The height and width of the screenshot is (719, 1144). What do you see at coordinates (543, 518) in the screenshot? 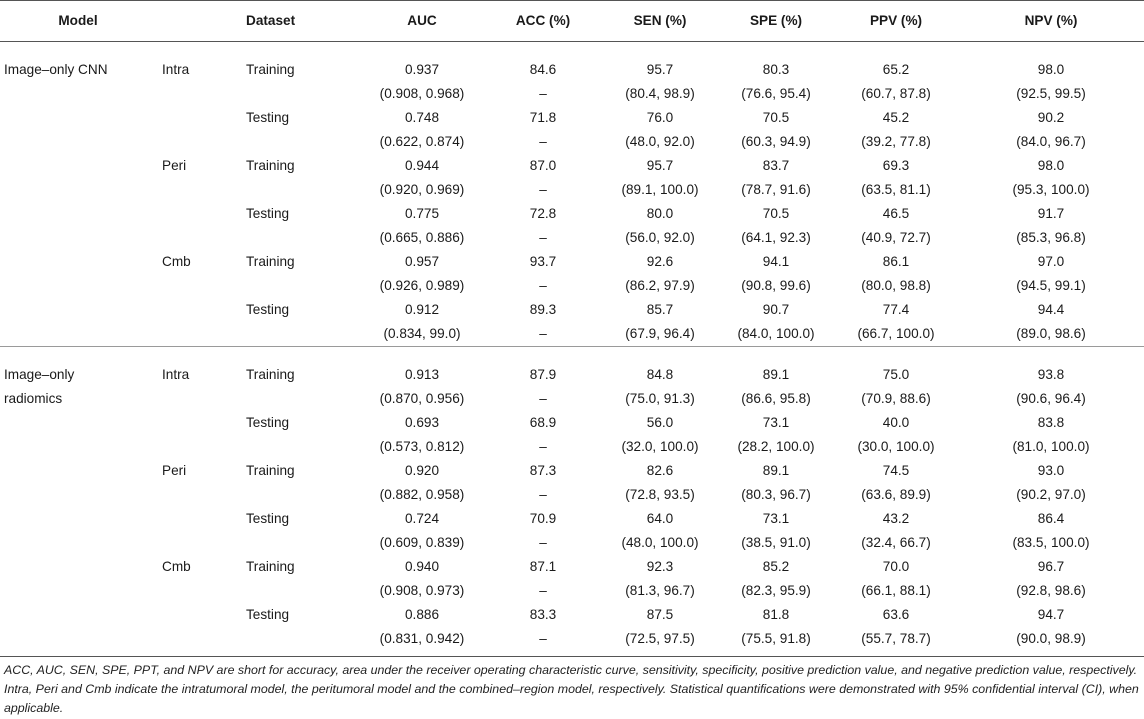
I see `acc-value: 70.9` at bounding box center [543, 518].